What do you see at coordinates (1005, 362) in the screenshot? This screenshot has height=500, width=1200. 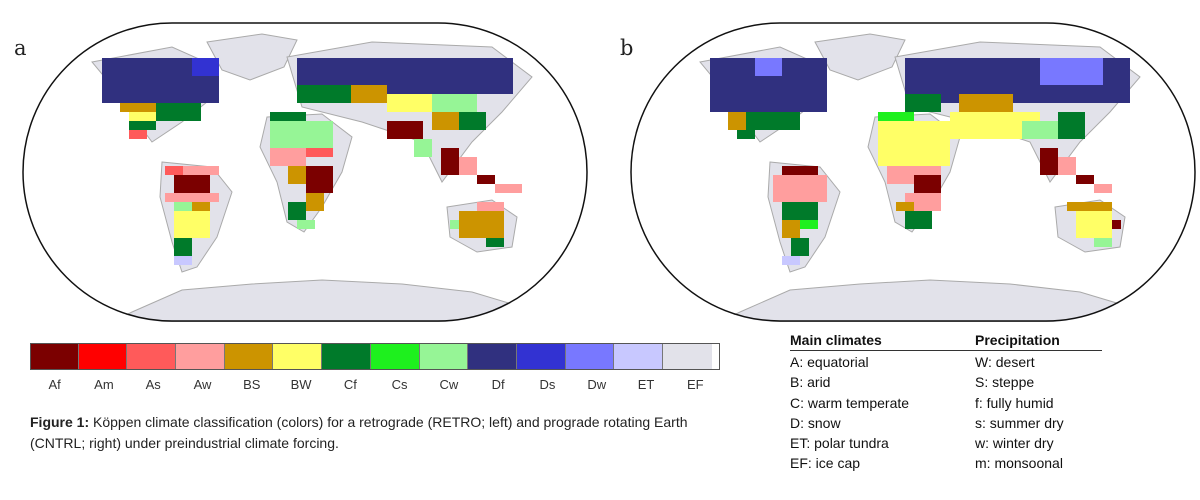 I see `legend-precip-item: W: desert` at bounding box center [1005, 362].